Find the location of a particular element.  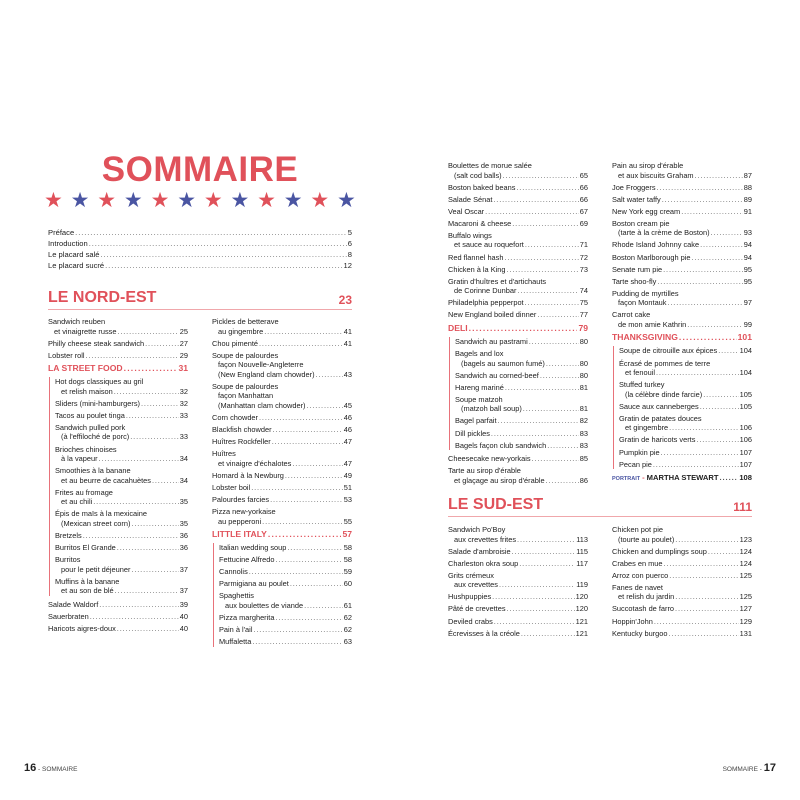

toc-entry: Préface 5 is located at coordinates (200, 233).